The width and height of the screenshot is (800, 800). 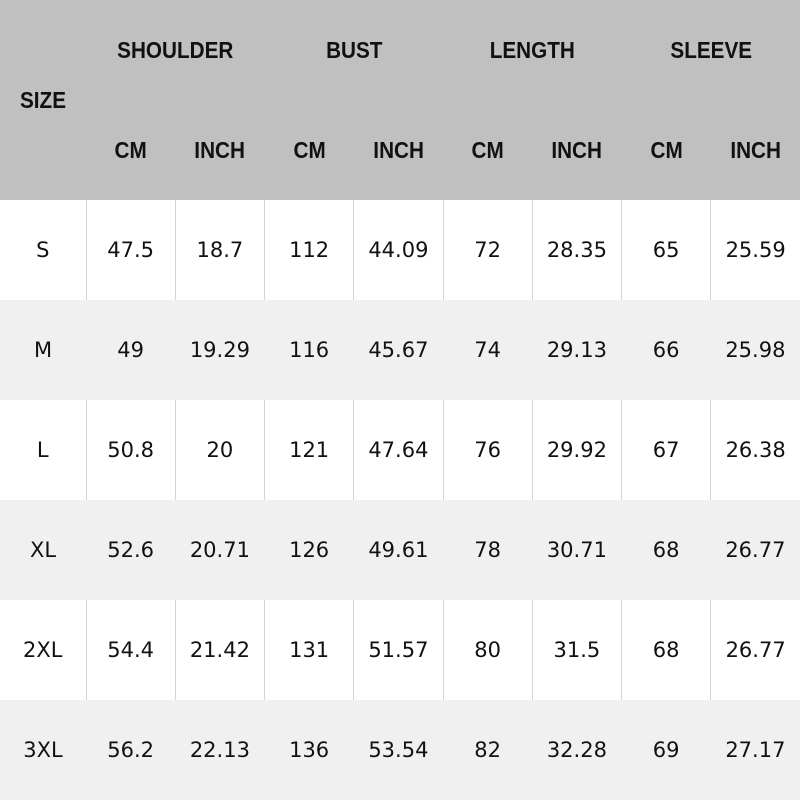 I want to click on size-cell: L, so click(x=43, y=450).